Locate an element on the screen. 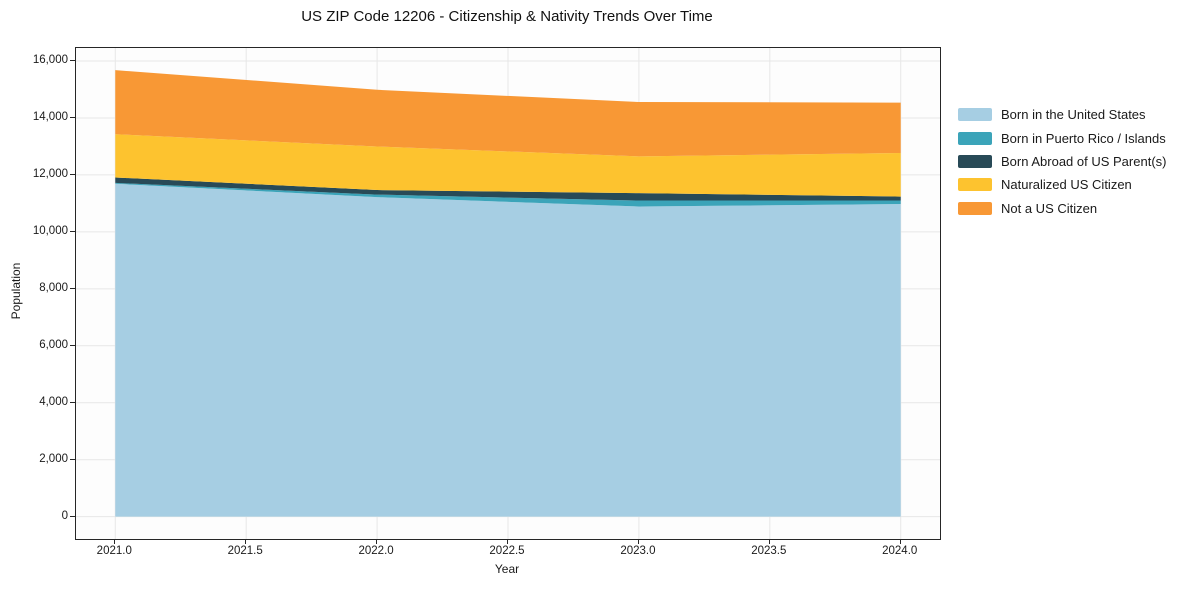 Image resolution: width=1189 pixels, height=590 pixels. x-tick-label: 2023.0 is located at coordinates (638, 551).